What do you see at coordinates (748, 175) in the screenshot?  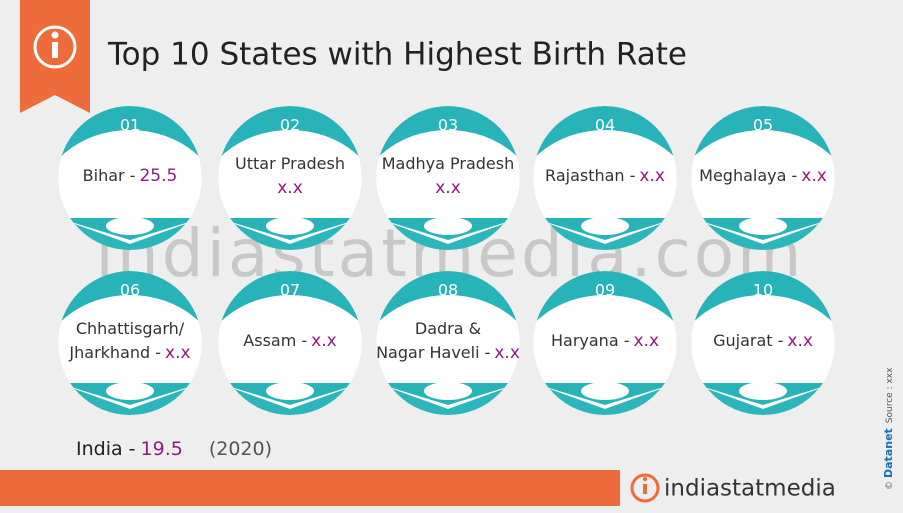 I see `card-label: Meghalaya -` at bounding box center [748, 175].